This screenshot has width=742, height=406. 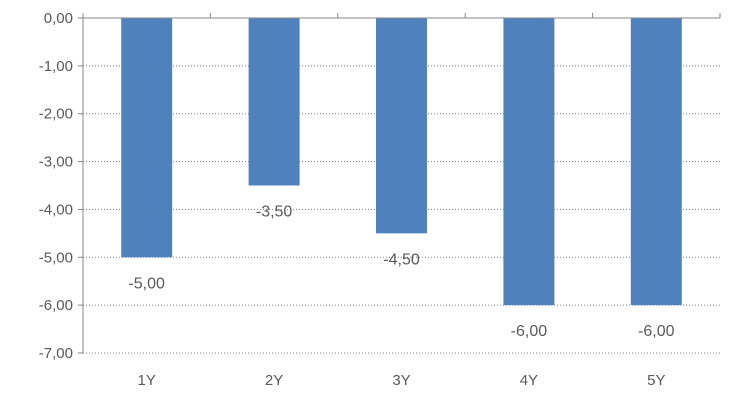 I want to click on x-tick-label: 3Y, so click(x=401, y=380).